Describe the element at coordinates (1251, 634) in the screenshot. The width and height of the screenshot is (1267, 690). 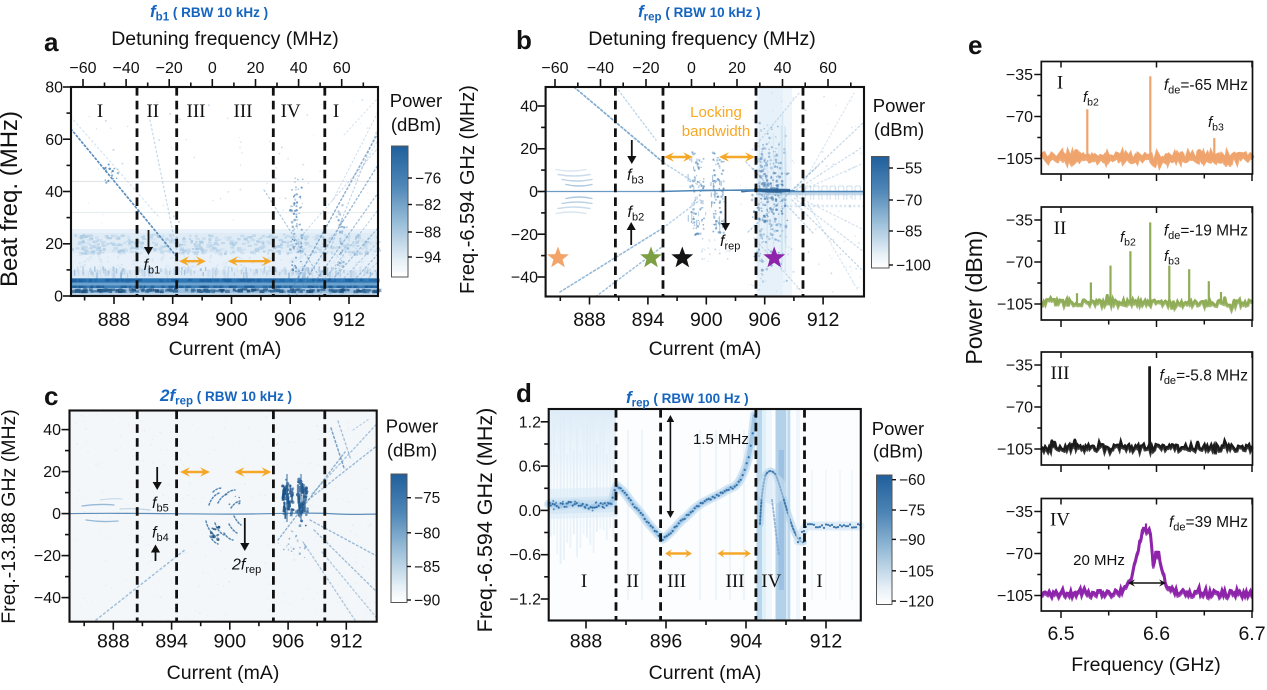
I see `svg-text: 6.7` at that location.